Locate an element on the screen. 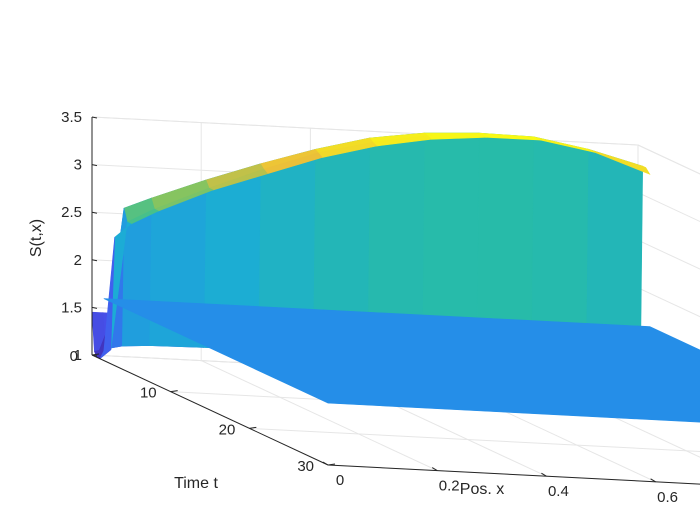 The width and height of the screenshot is (700, 525). z-tick-label: 2.5 is located at coordinates (71, 212).